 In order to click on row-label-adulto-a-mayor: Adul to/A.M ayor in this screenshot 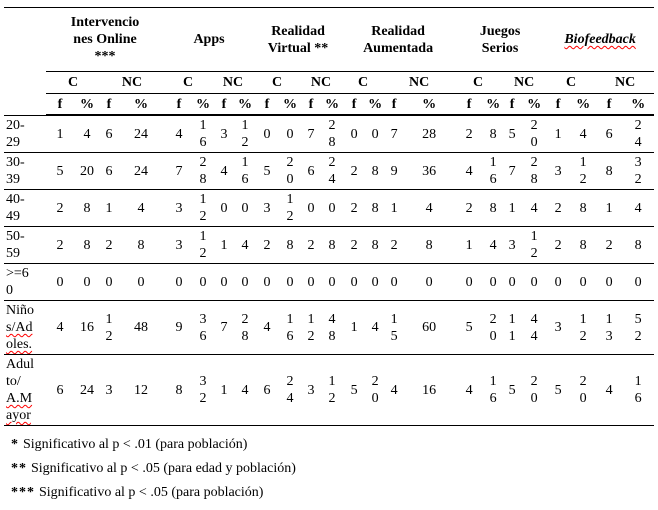, I will do `click(25, 390)`.